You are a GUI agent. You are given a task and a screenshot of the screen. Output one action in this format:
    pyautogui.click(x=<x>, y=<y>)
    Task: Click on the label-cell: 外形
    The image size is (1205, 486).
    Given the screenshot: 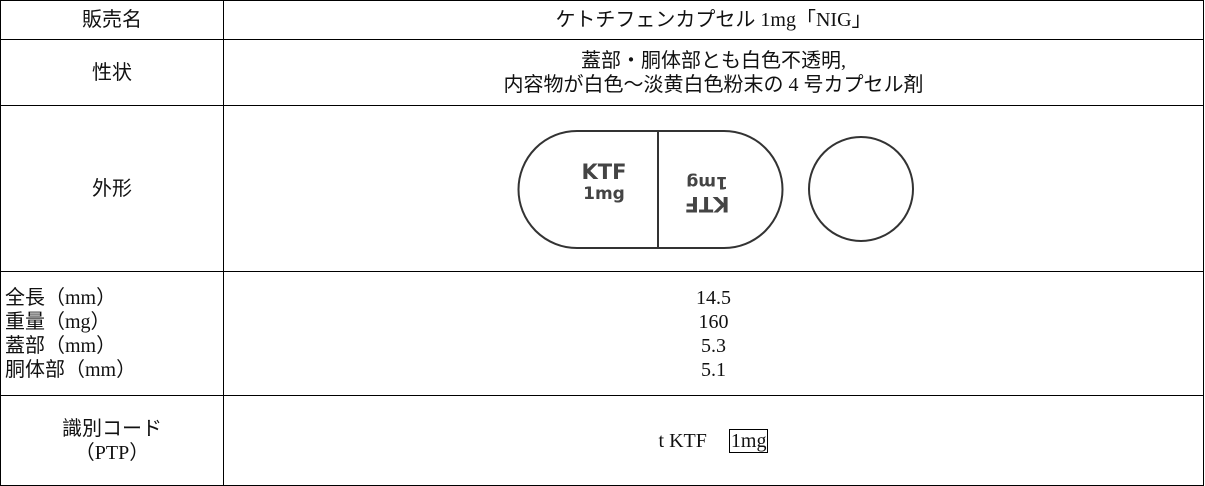 What is the action you would take?
    pyautogui.click(x=112, y=188)
    